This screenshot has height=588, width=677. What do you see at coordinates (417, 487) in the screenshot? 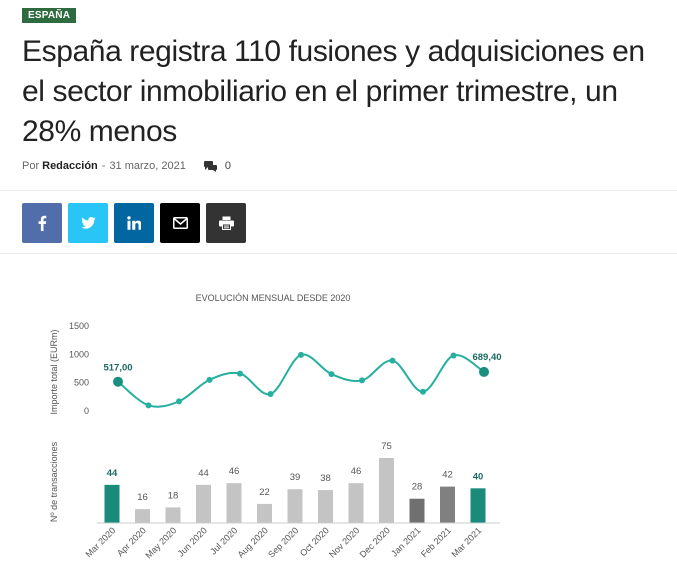
I see `bar-value-label: 28` at bounding box center [417, 487].